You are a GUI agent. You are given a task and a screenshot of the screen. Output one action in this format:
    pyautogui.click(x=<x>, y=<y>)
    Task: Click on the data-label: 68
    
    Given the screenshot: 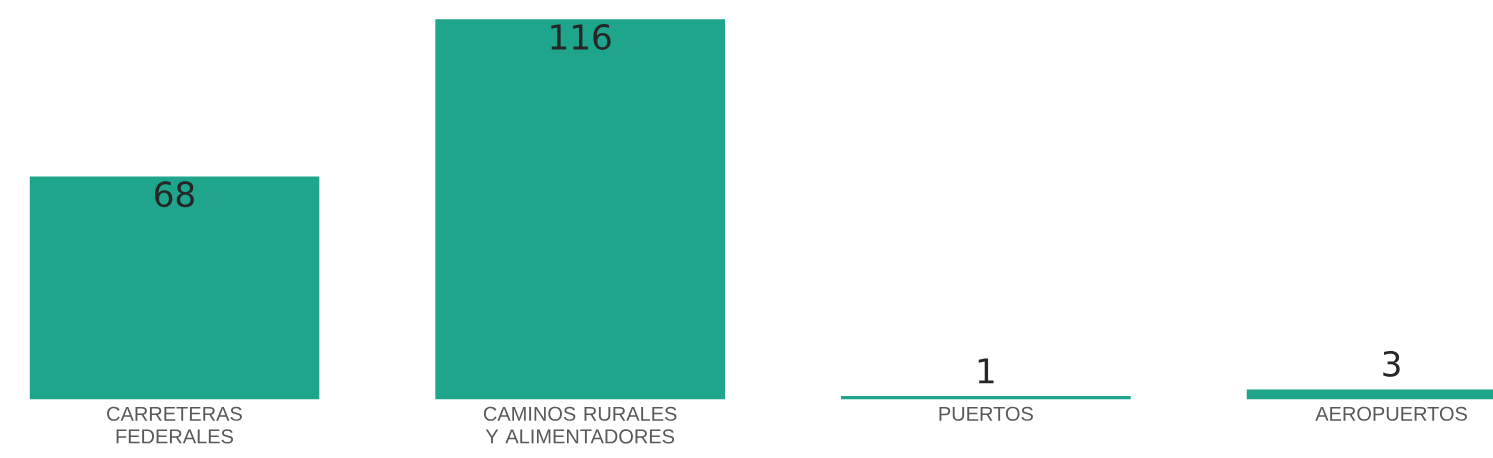 What is the action you would take?
    pyautogui.click(x=174, y=194)
    